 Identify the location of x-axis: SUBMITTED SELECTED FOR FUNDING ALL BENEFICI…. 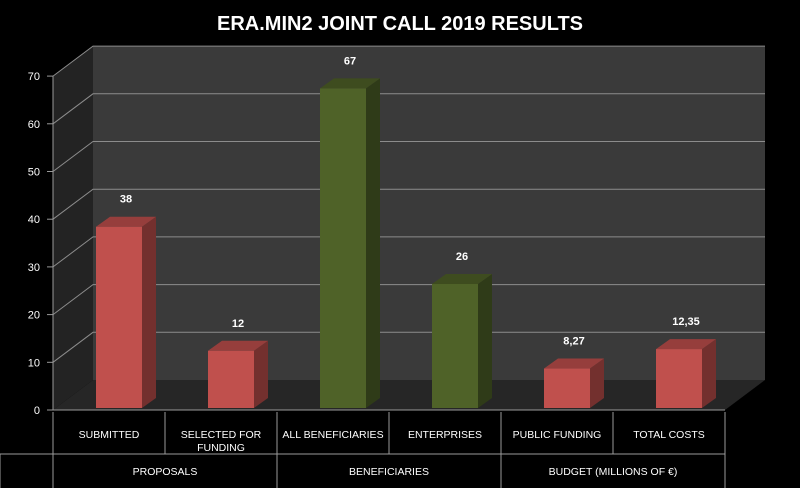
(363, 448).